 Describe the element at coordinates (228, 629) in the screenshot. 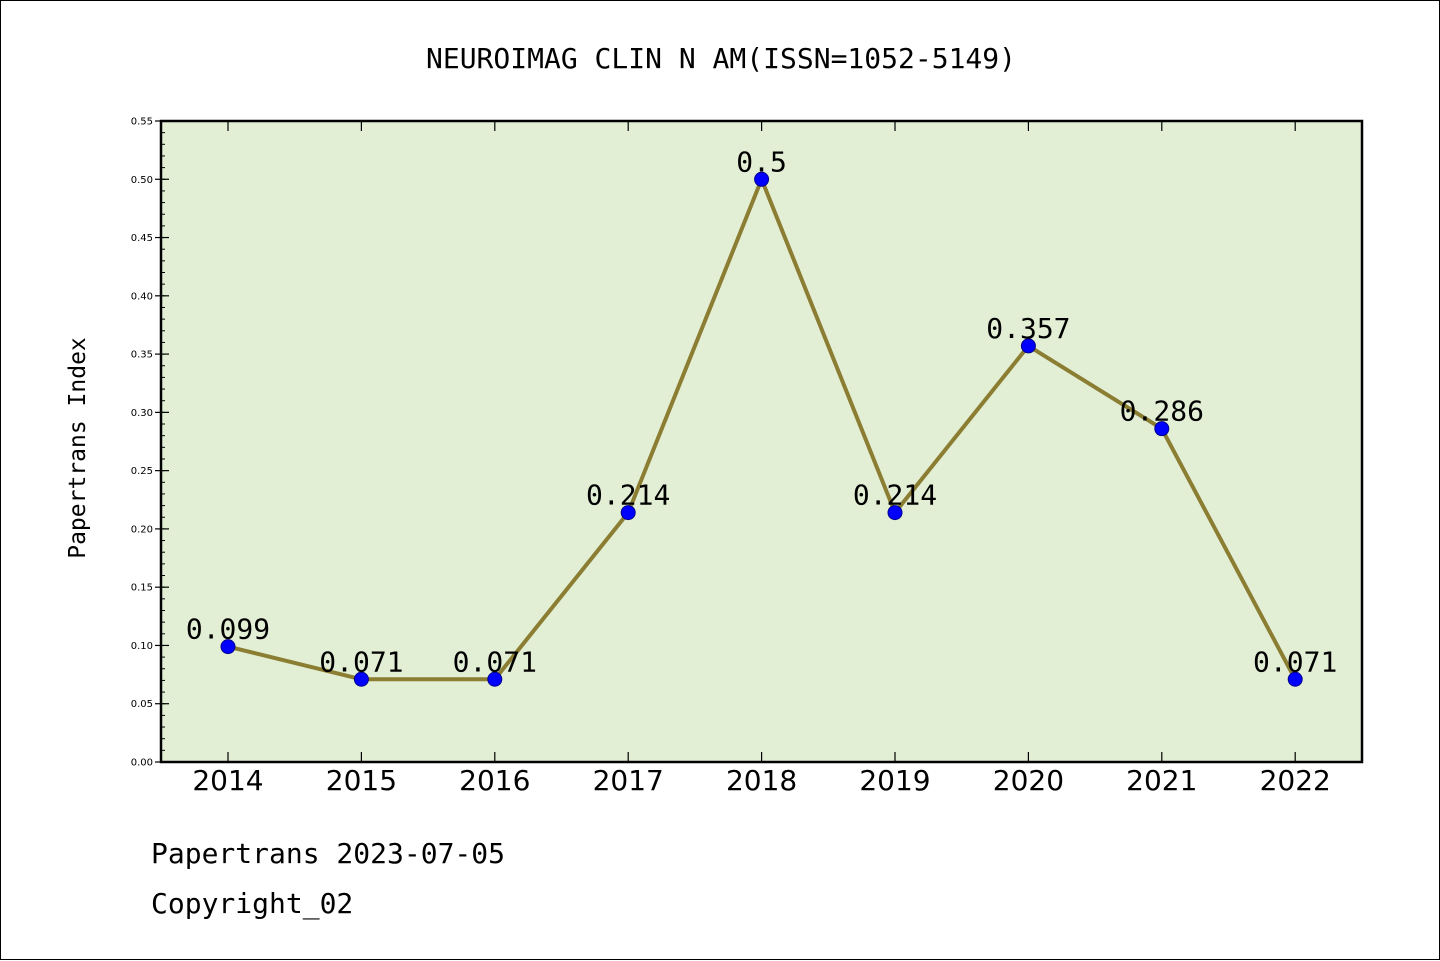

I see `data-label: 0.099` at that location.